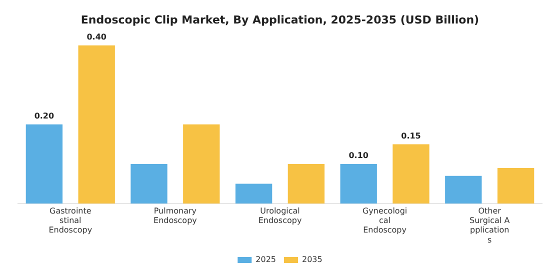  What do you see at coordinates (96, 37) in the screenshot?
I see `data-label: 0.40` at bounding box center [96, 37].